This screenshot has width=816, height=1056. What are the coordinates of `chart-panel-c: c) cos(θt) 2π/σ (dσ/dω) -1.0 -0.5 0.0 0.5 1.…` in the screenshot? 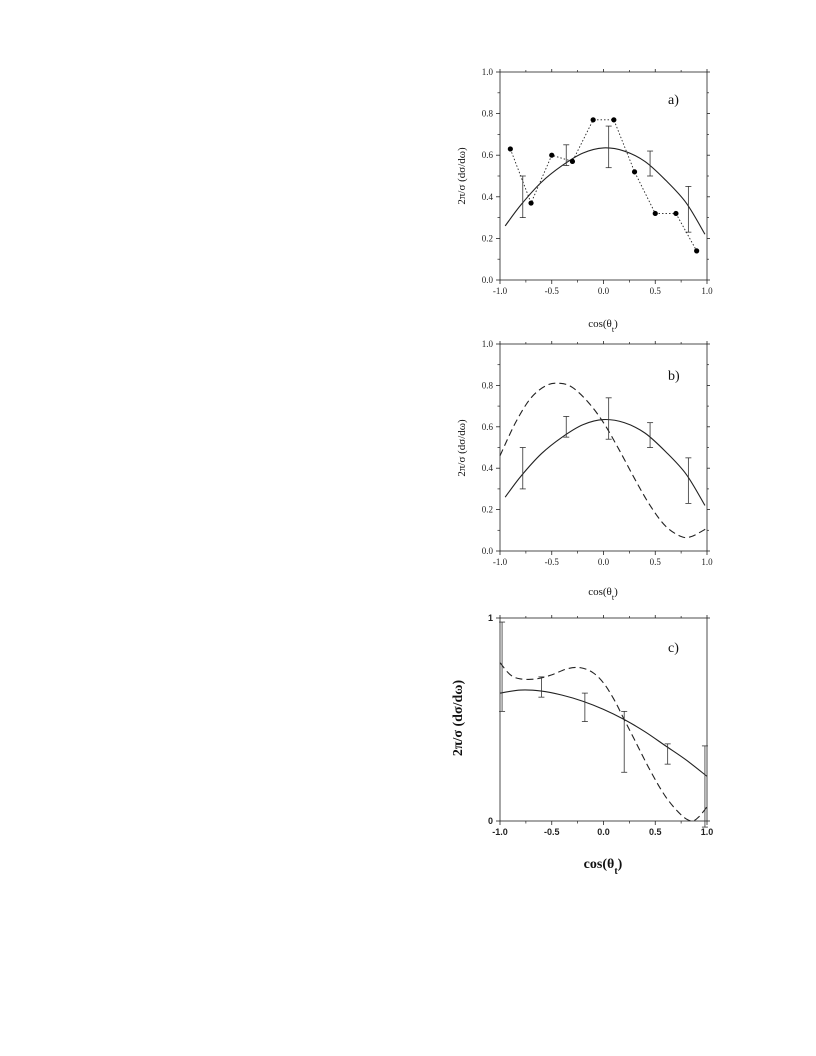 It's located at (582, 745).